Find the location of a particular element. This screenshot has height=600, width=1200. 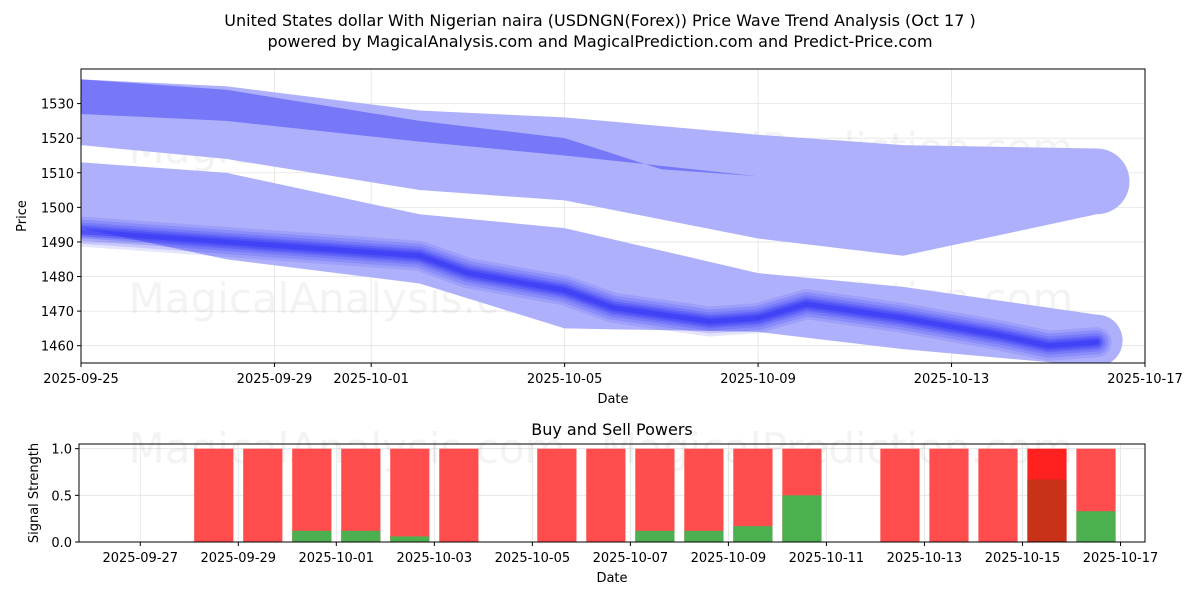

price-x-tick-label: 2025-10-09 is located at coordinates (758, 379).